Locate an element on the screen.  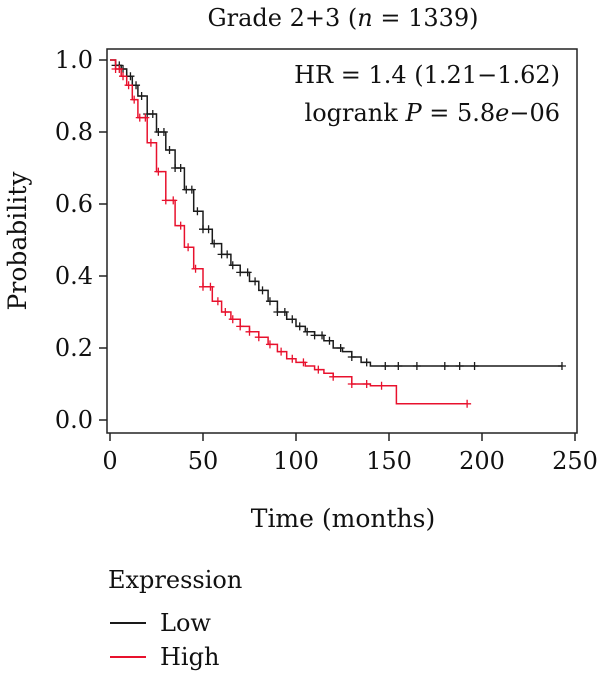
x-tick-label-0: 0 is located at coordinates (109, 461).